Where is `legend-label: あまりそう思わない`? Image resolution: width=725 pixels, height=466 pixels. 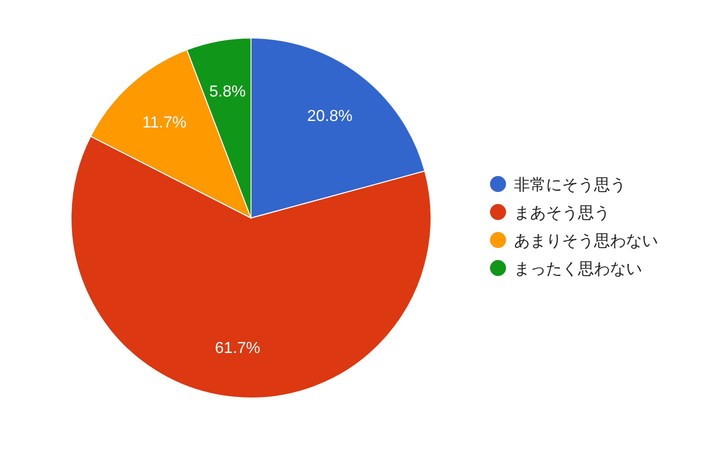 legend-label: あまりそう思わない is located at coordinates (586, 241).